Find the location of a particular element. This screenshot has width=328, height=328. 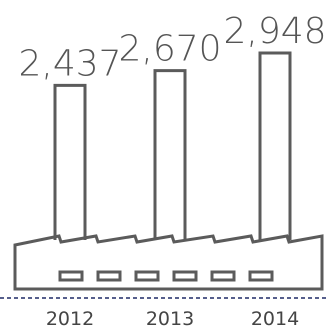

x-tick-label-2014: 2014 is located at coordinates (275, 318).